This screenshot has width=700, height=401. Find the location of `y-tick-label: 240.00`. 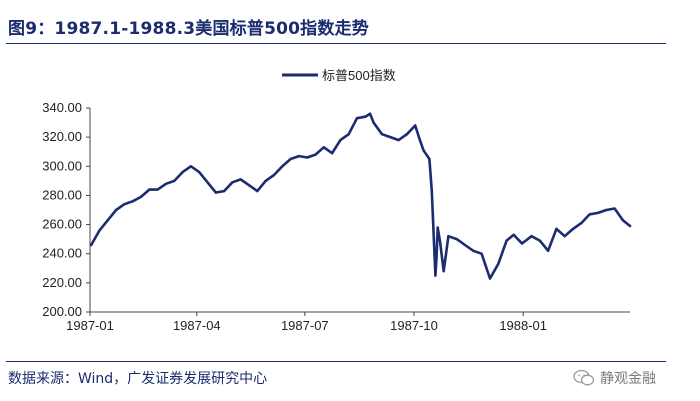

y-tick-label: 240.00 is located at coordinates (62, 253).